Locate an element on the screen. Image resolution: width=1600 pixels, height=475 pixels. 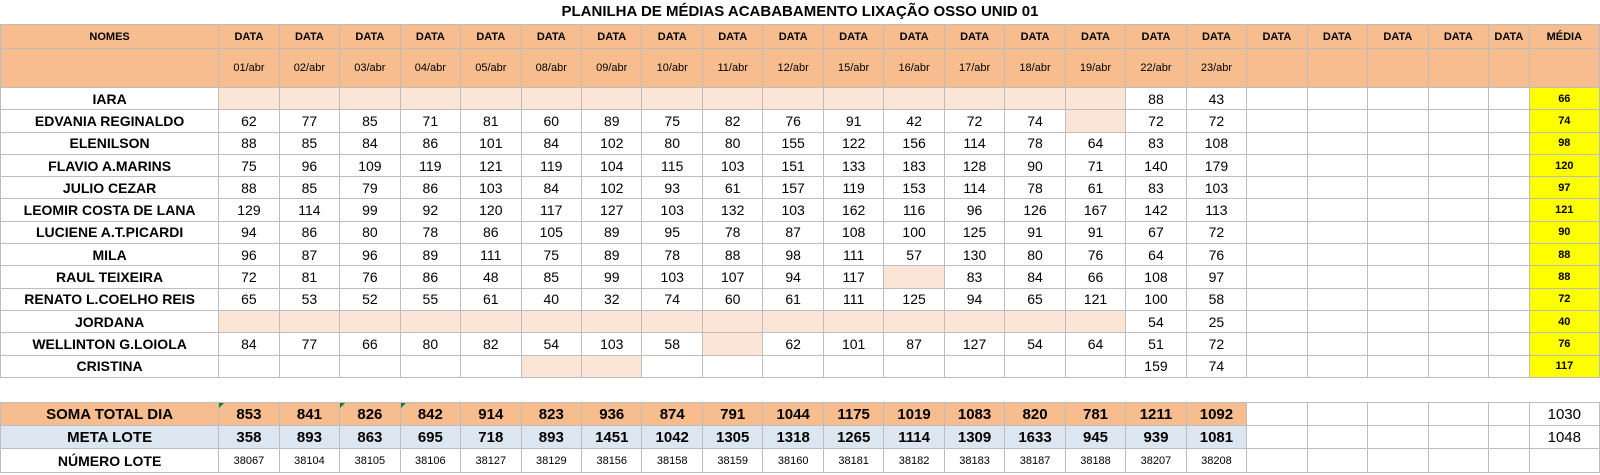
value-cell: 25 is located at coordinates (1216, 321).